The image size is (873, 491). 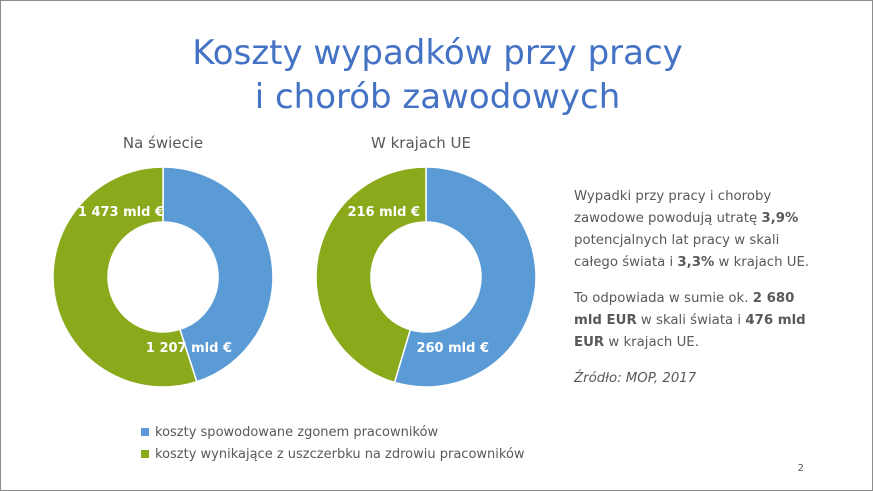 What do you see at coordinates (691, 320) in the screenshot?
I see `side-text-span: w skali świata i` at bounding box center [691, 320].